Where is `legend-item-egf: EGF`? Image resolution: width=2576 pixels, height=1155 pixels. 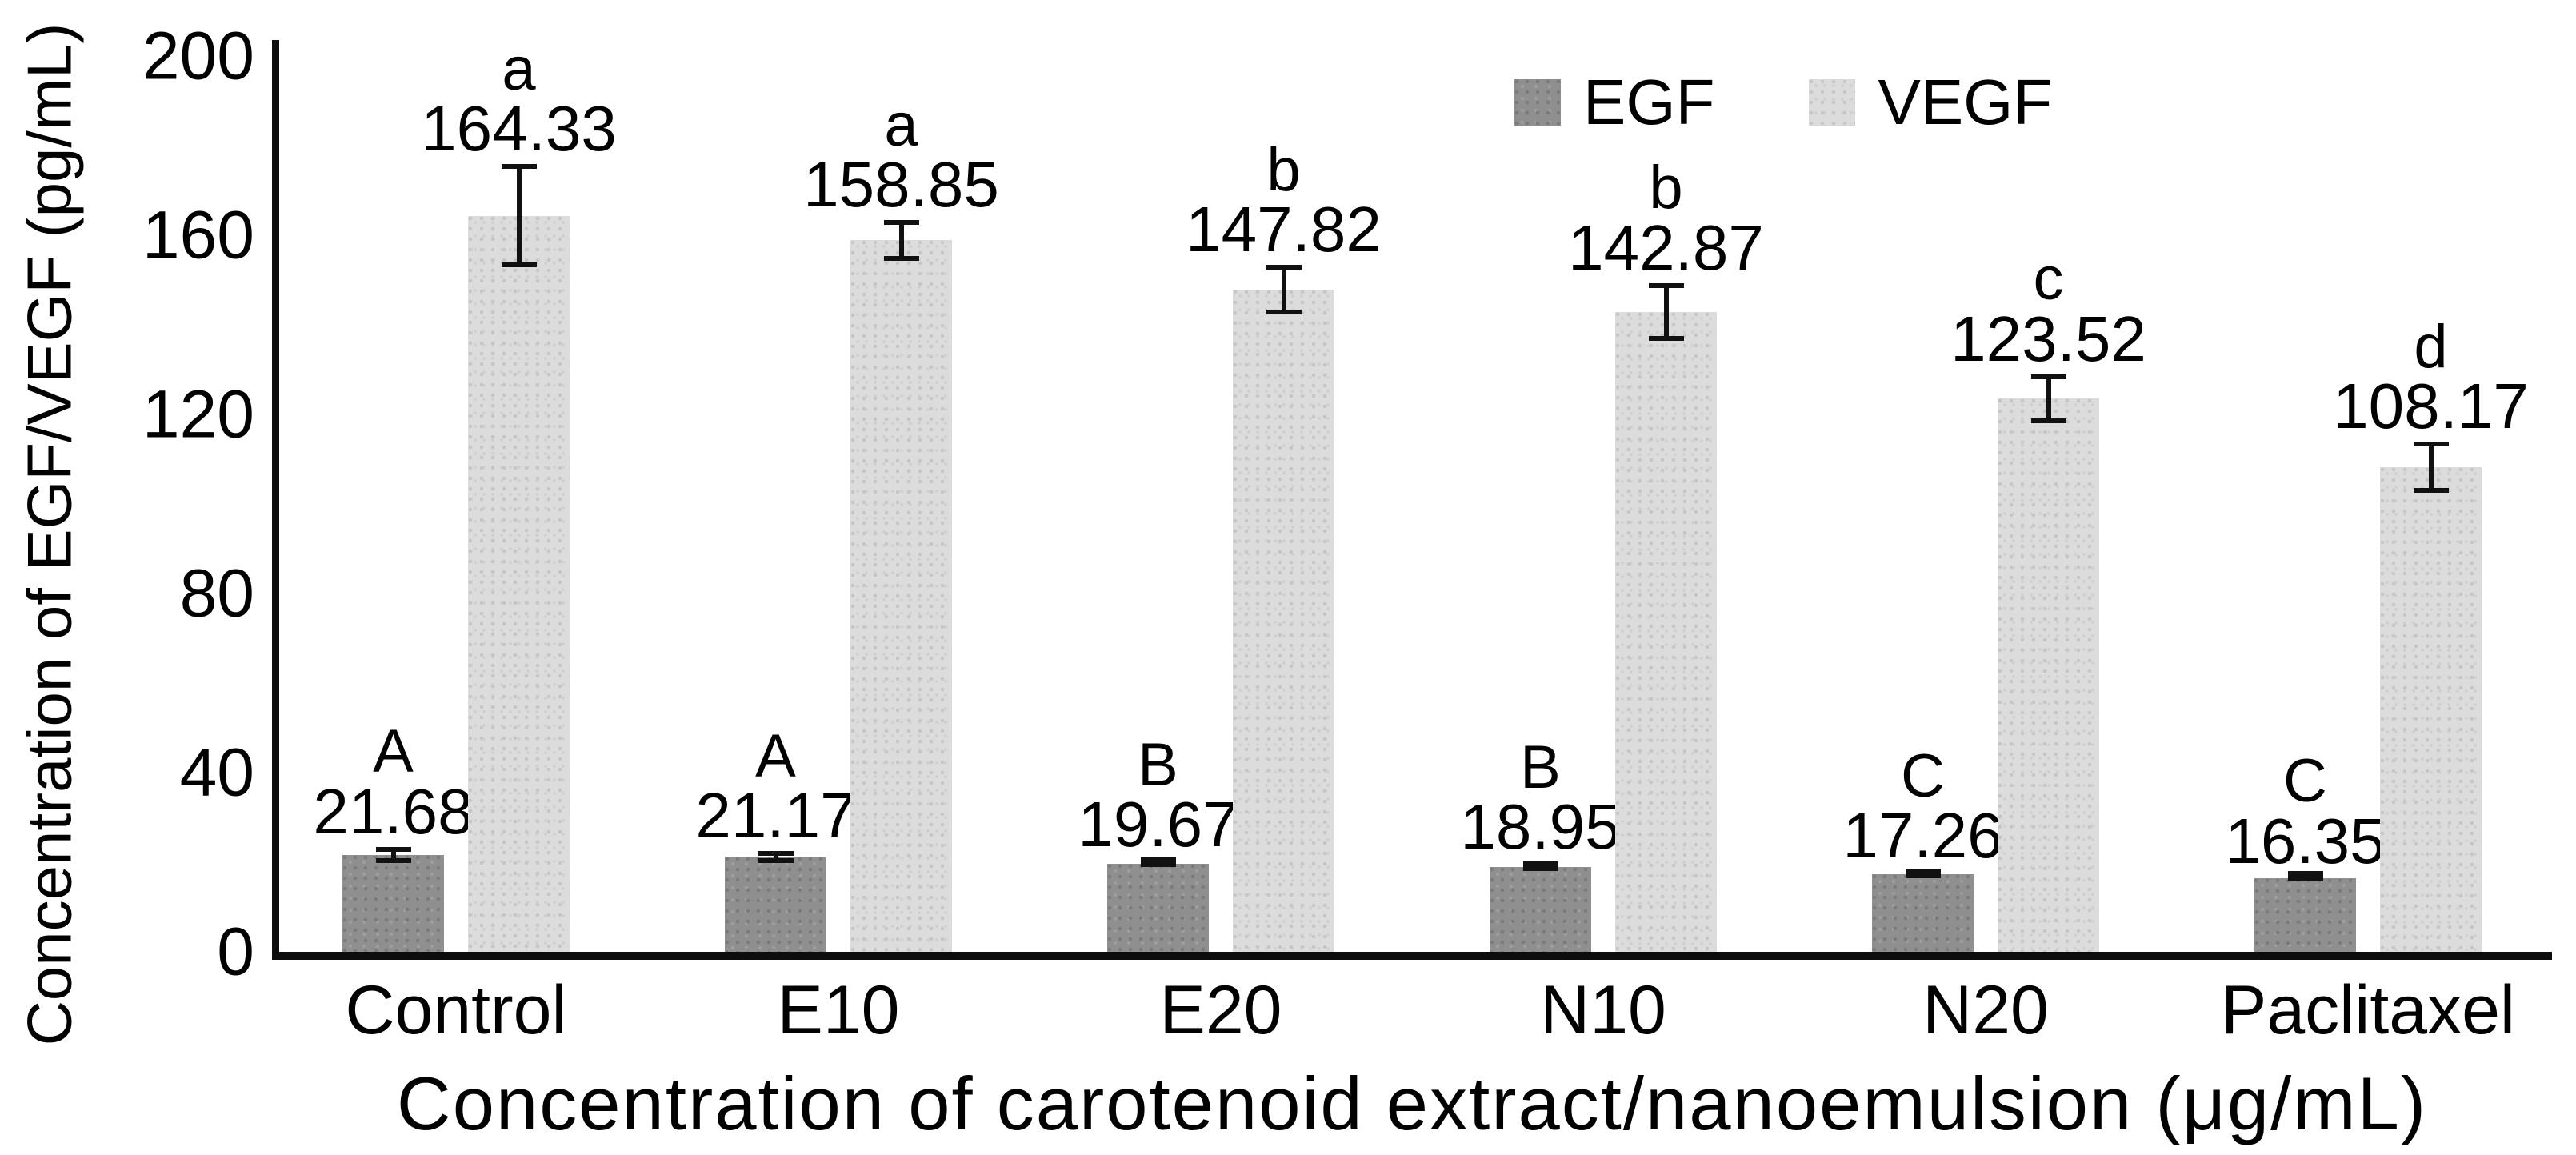
legend-item-egf: EGF is located at coordinates (1614, 102).